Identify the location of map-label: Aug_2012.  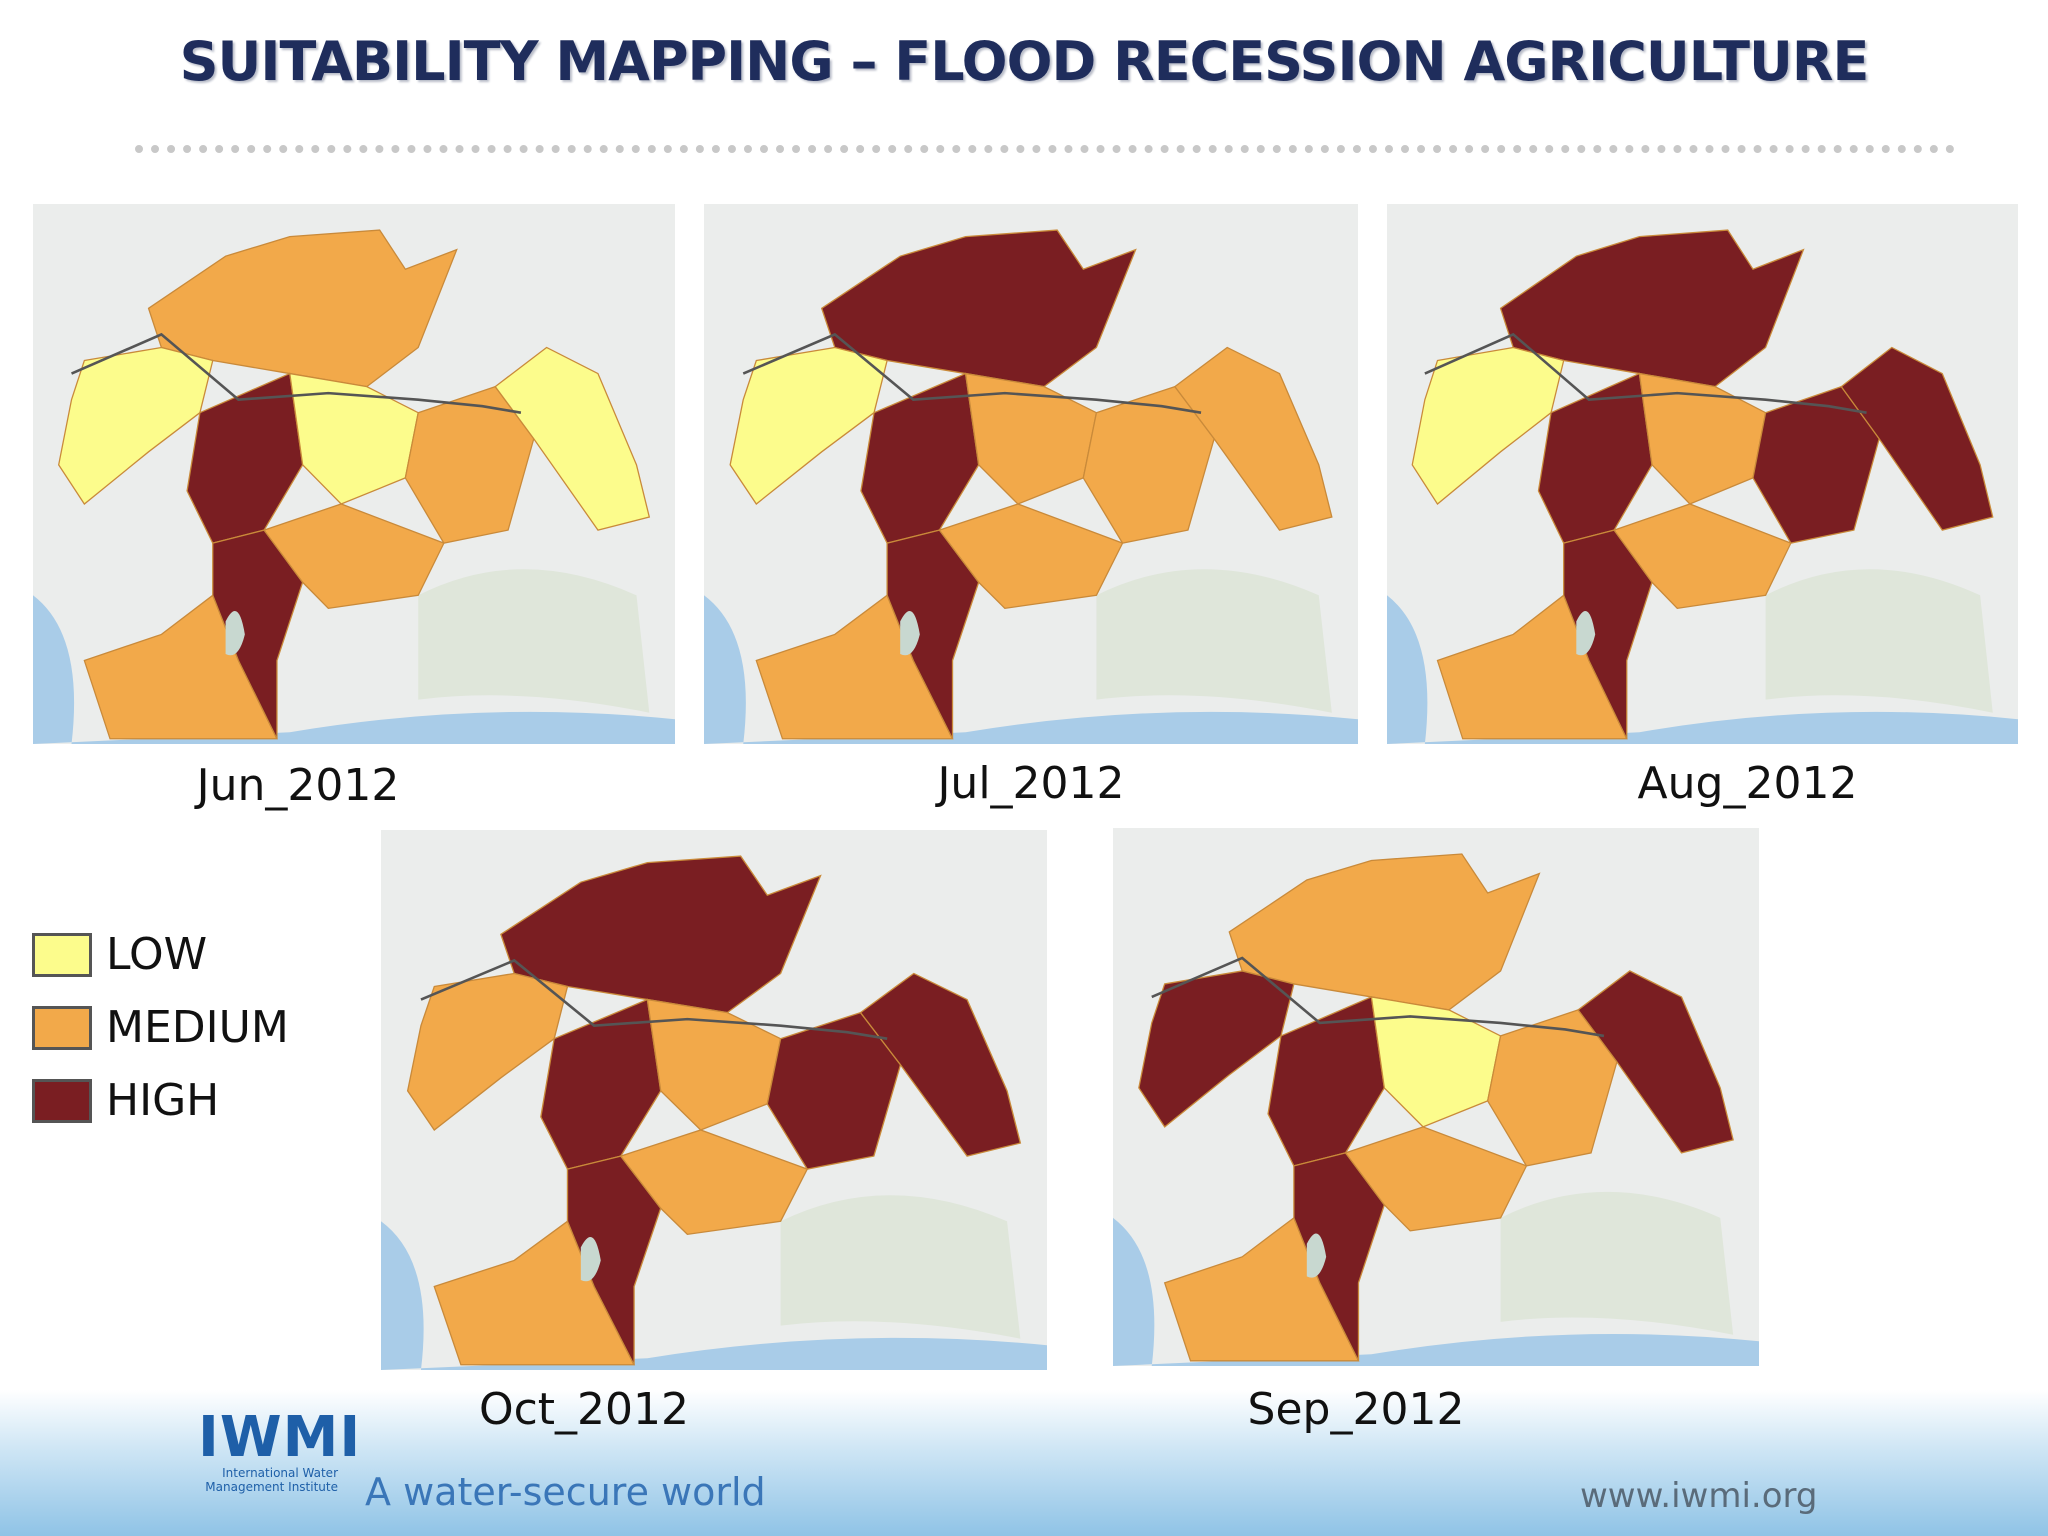
(1747, 783).